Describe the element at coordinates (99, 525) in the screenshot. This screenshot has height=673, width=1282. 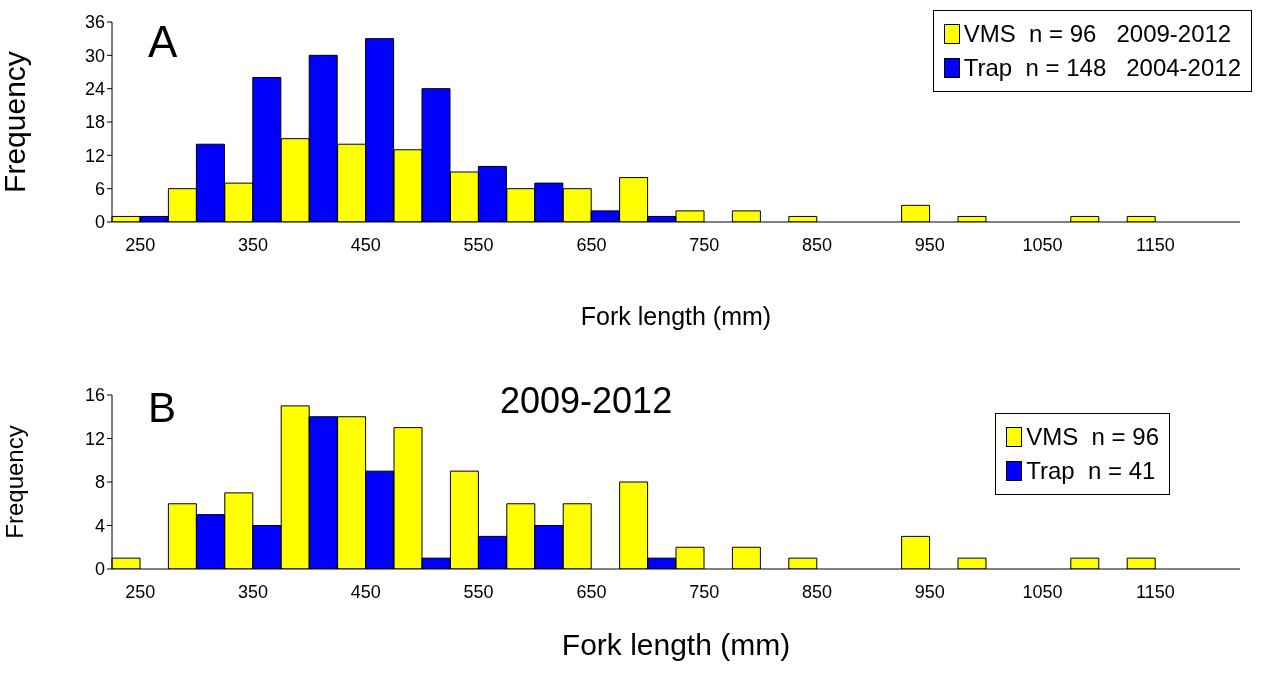
I see `y-tick-label: 4` at that location.